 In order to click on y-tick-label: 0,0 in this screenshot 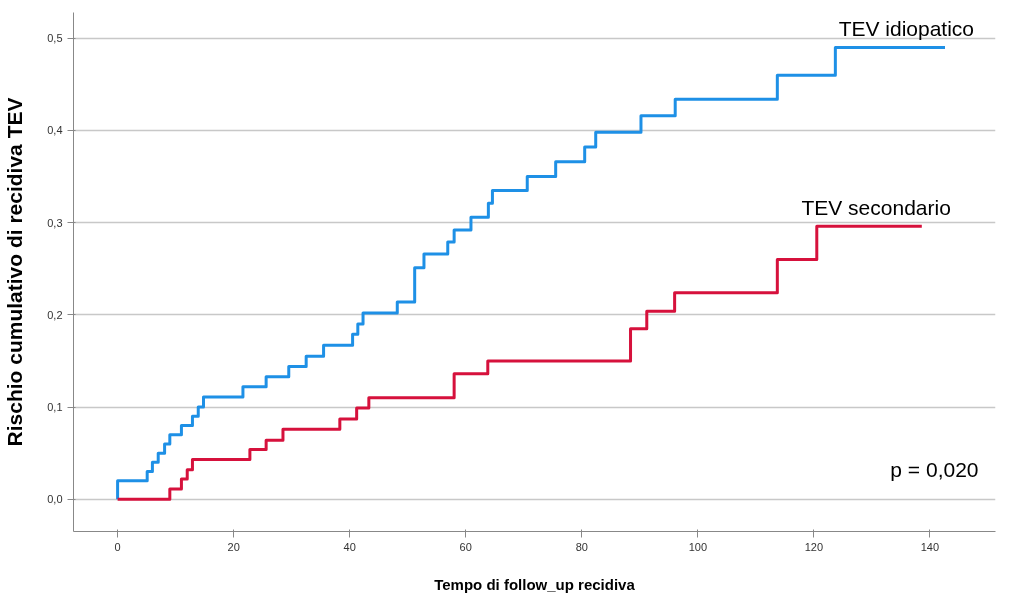, I will do `click(55, 499)`.